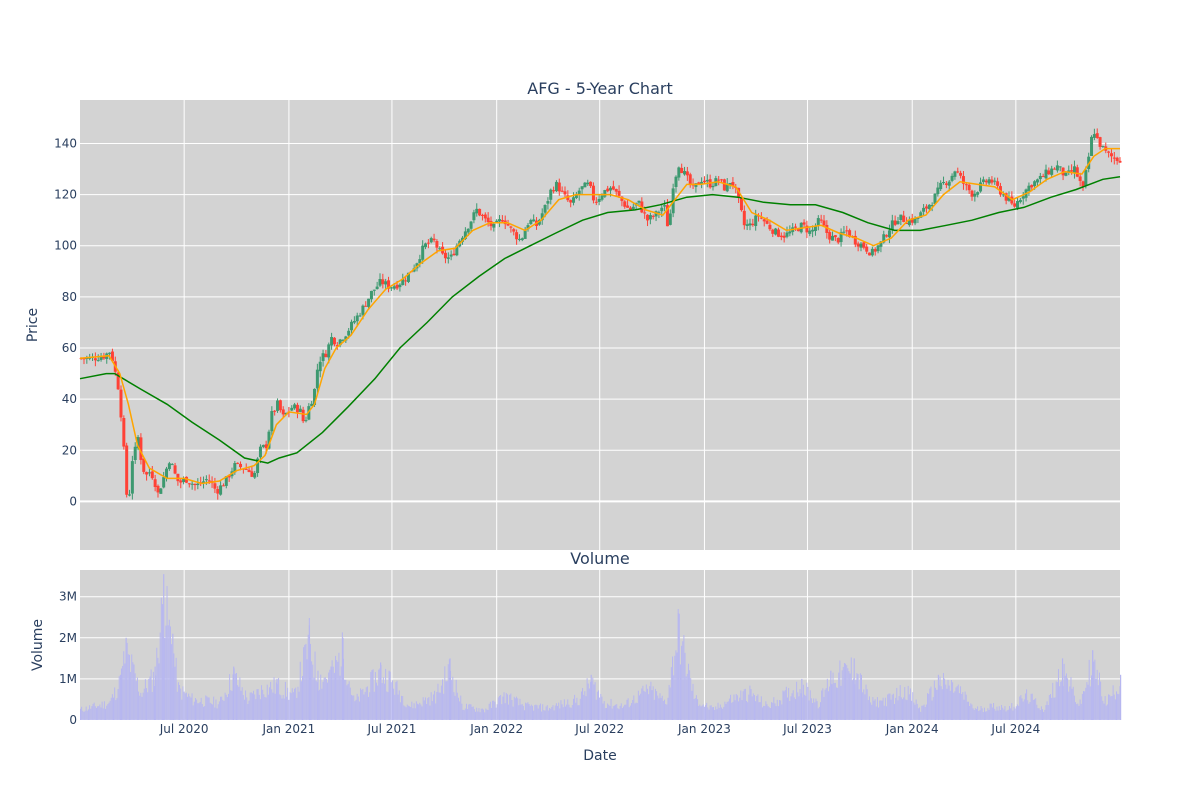 The width and height of the screenshot is (1200, 800). What do you see at coordinates (234, 693) in the screenshot?
I see `volume-bar-peak` at bounding box center [234, 693].